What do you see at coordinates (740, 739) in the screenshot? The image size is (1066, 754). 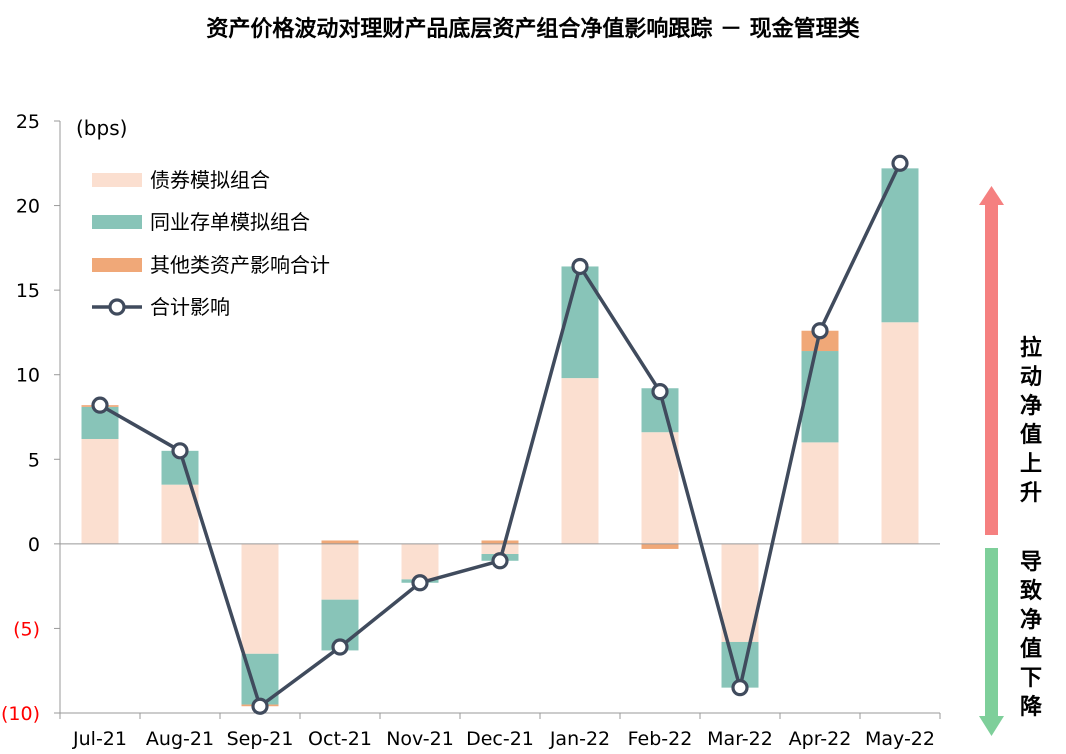 I see `x-tick-label: Mar-22` at bounding box center [740, 739].